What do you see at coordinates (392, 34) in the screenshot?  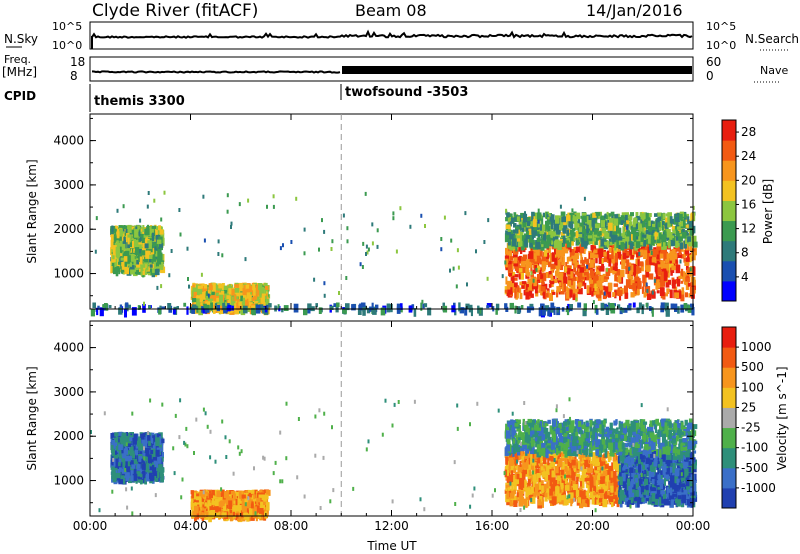 I see `noise-trace` at bounding box center [392, 34].